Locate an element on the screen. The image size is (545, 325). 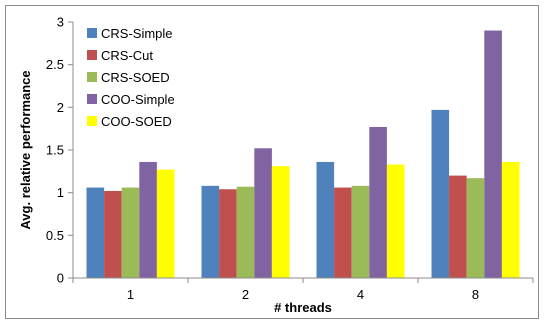
y-ticks-group: 0 0.5 1 1.5 2 2.5 3 is located at coordinates (59, 150).